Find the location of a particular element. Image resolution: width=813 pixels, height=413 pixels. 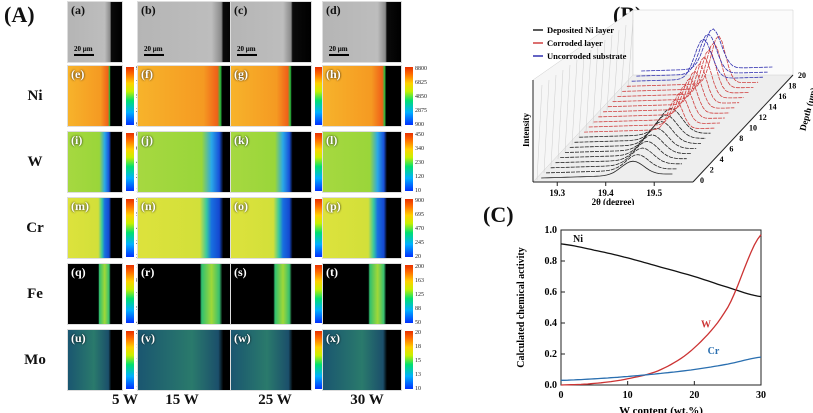

map-tile-d: (d) 20 μm is located at coordinates (362, 32).